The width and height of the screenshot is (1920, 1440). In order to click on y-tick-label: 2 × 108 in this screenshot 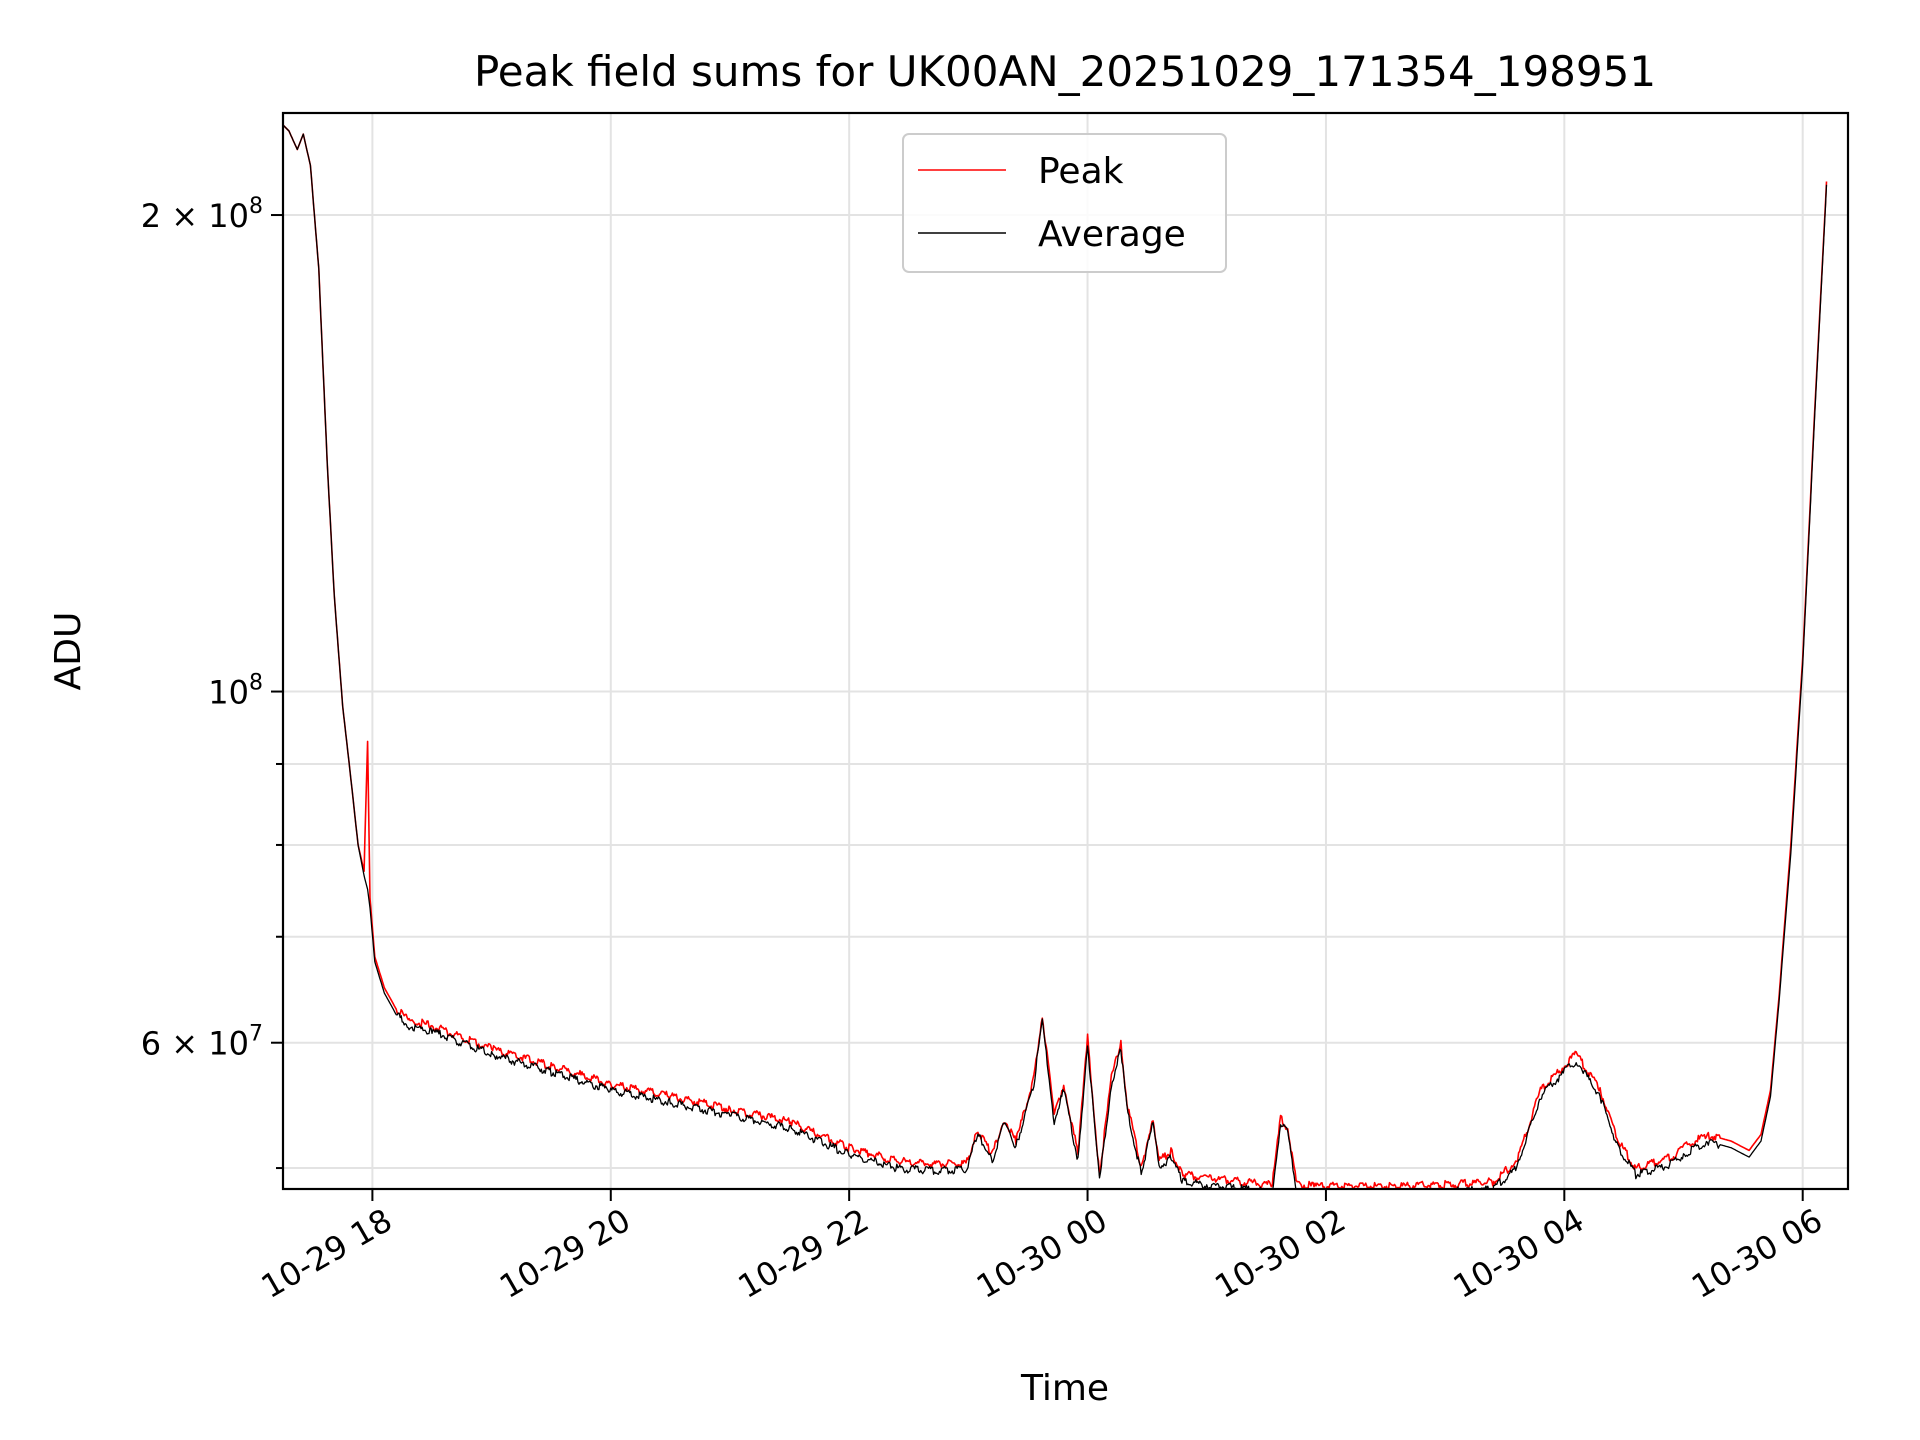, I will do `click(202, 214)`.